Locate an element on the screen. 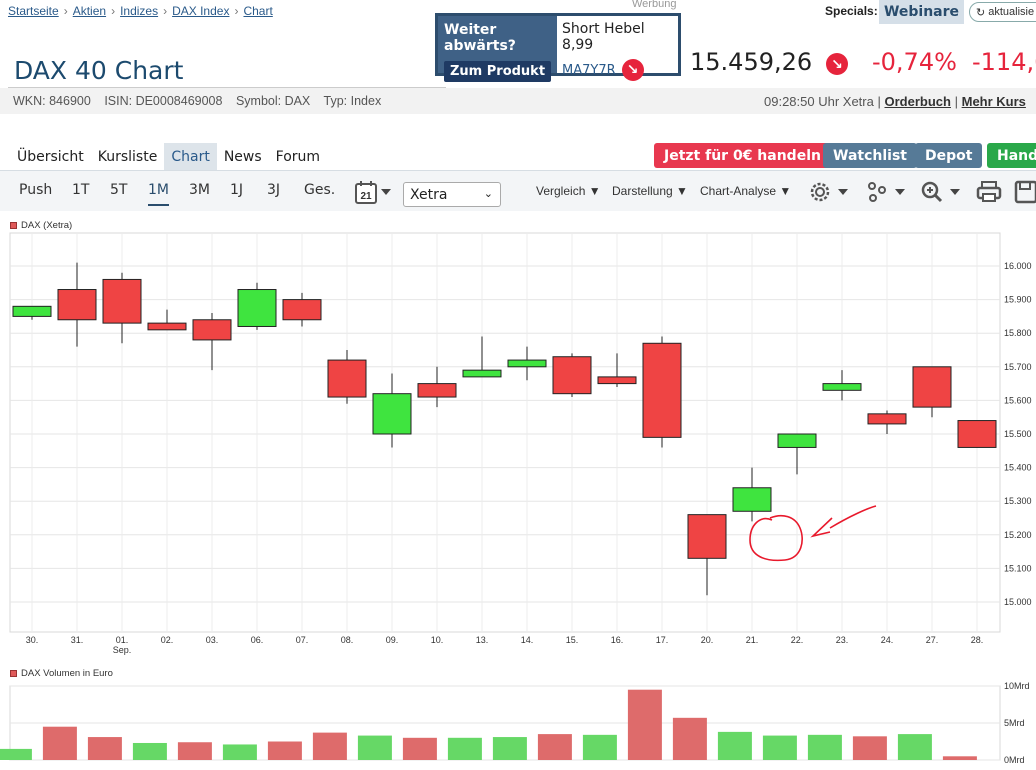  calendar-day: 21 is located at coordinates (366, 196).